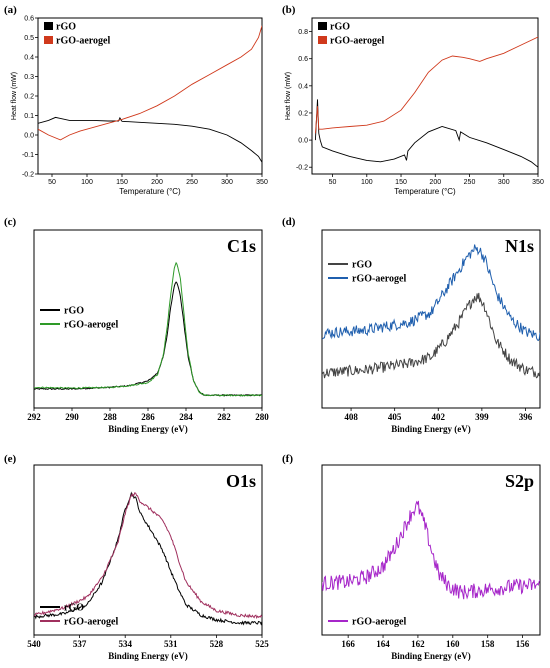 The image size is (550, 668). I want to click on x-tick-label: 162, so click(418, 644).